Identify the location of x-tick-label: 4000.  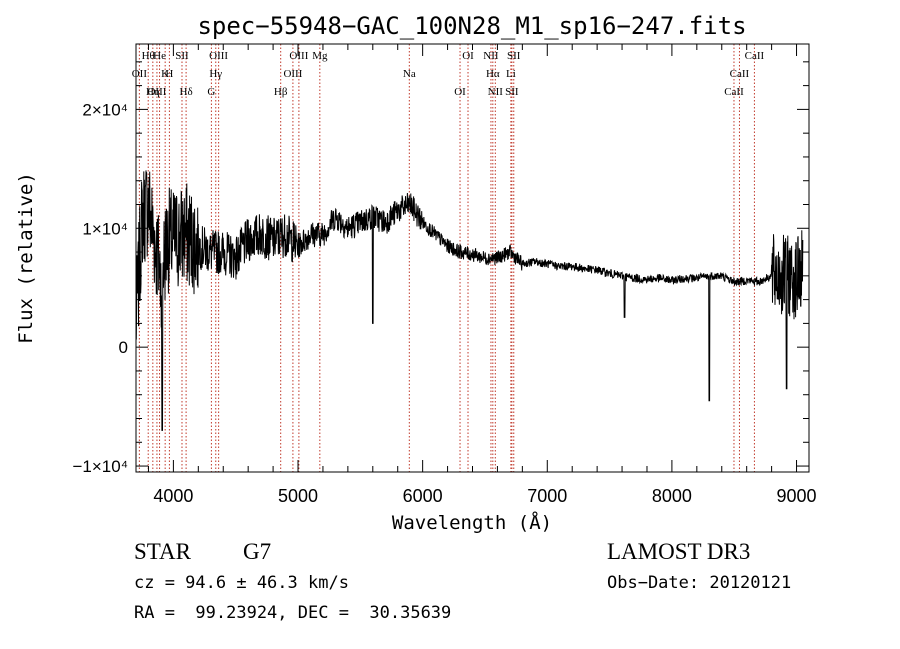
(173, 496).